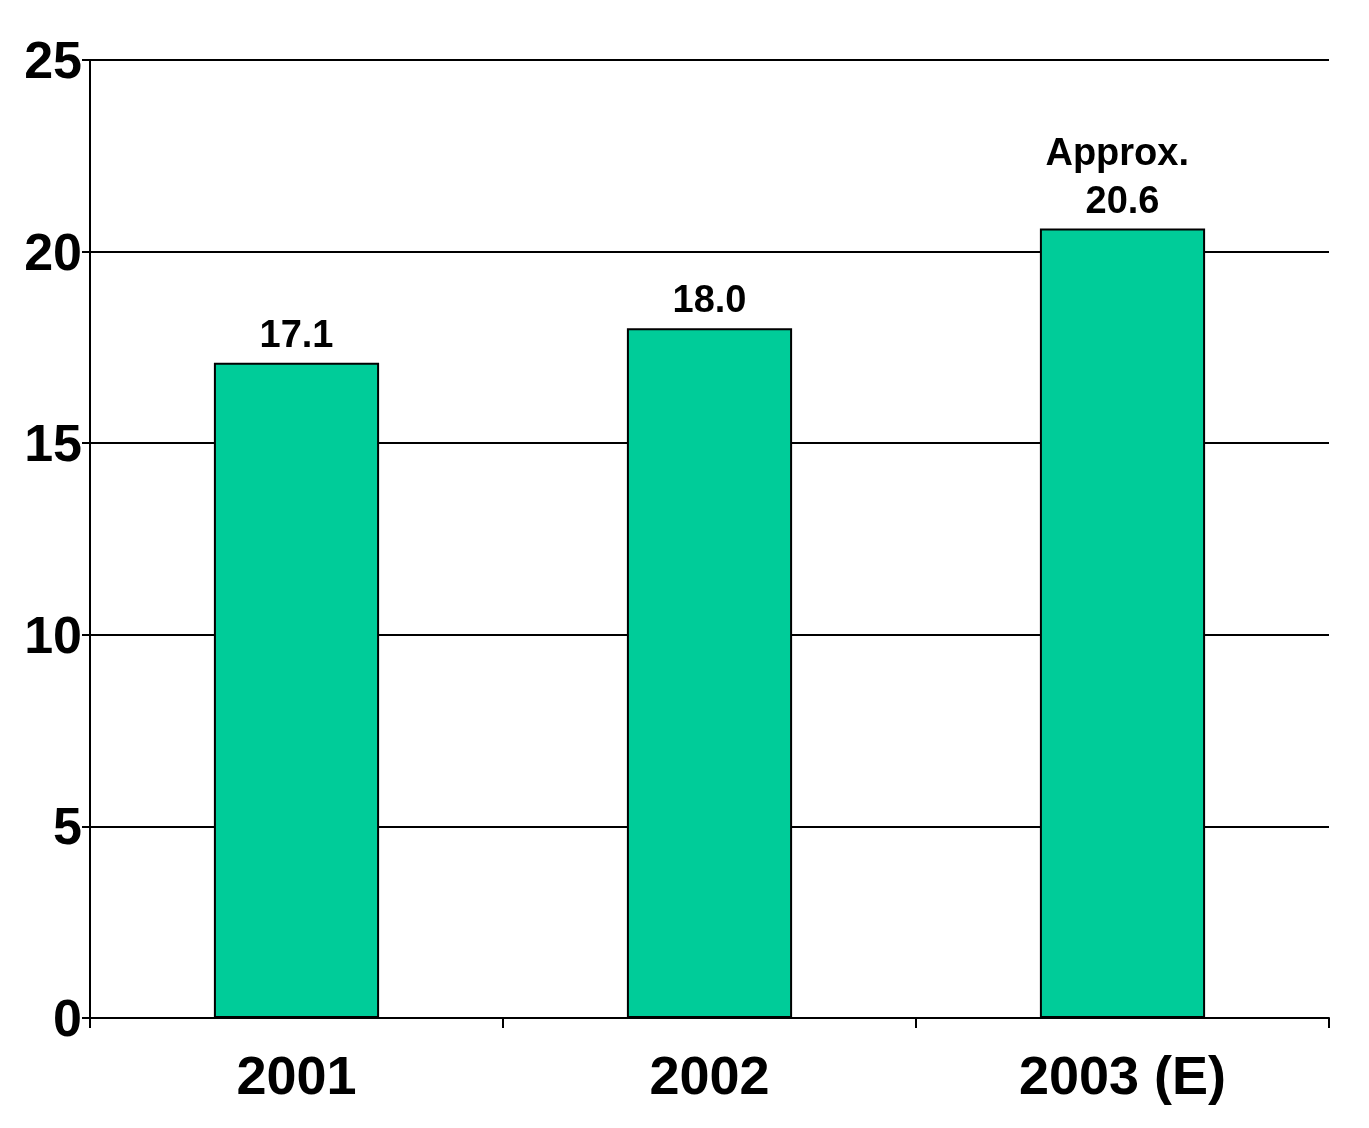 This screenshot has height=1128, width=1369. I want to click on x-tick-label: 2002, so click(709, 1075).